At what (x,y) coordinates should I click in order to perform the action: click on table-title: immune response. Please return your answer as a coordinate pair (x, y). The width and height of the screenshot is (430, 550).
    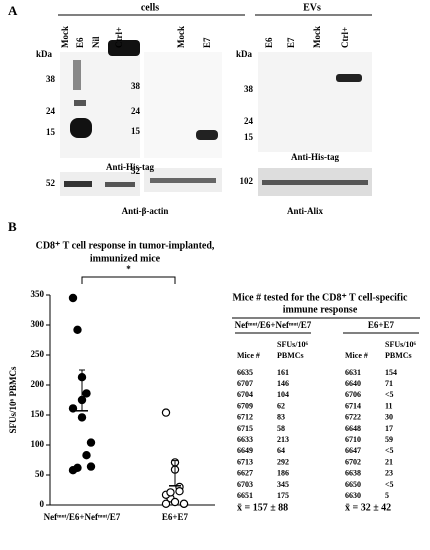
    Looking at the image, I should click on (320, 309).